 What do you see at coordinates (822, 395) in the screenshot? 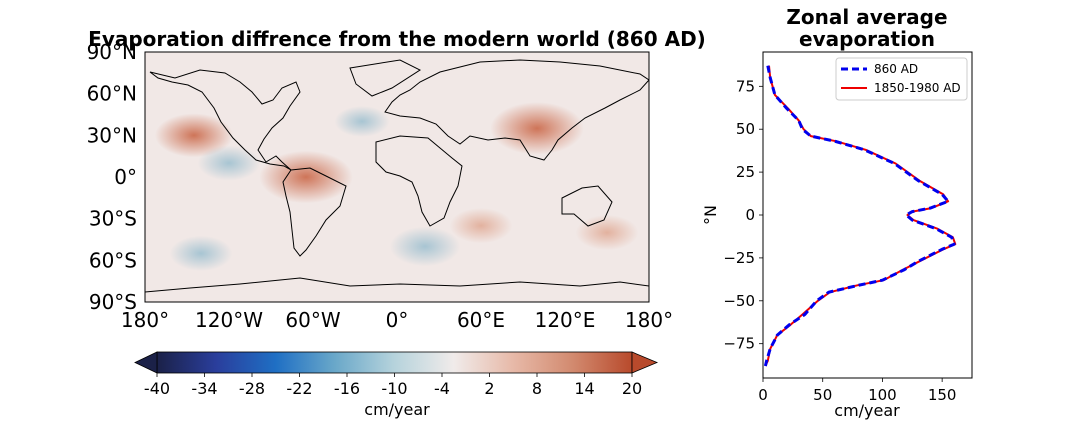
I see `zonal-x-tick-label: 50` at bounding box center [822, 395].